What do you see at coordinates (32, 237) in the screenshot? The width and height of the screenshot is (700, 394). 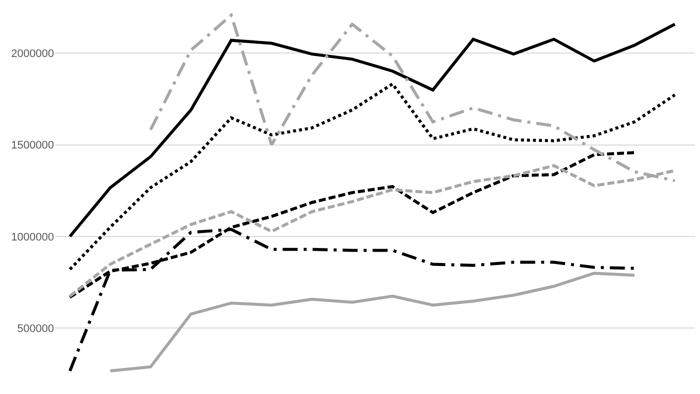 I see `y-tick-label: 1000000` at bounding box center [32, 237].